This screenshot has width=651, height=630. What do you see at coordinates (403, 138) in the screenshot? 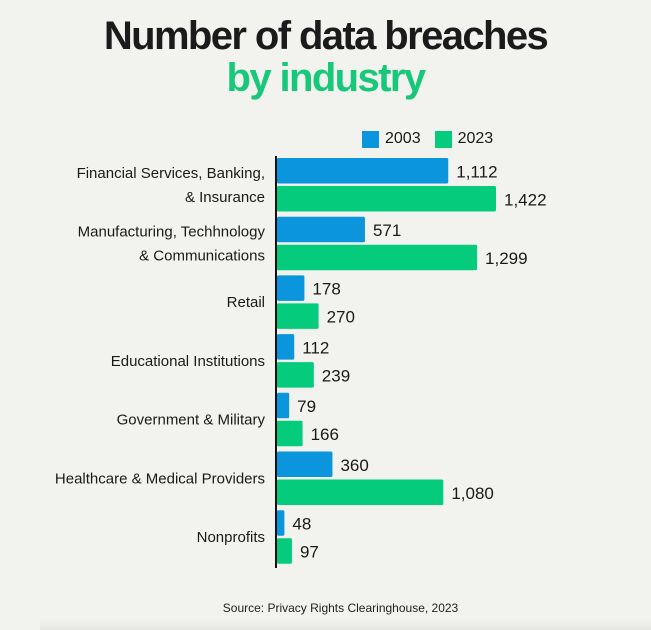
I see `legend-label-2003: 2003` at bounding box center [403, 138].